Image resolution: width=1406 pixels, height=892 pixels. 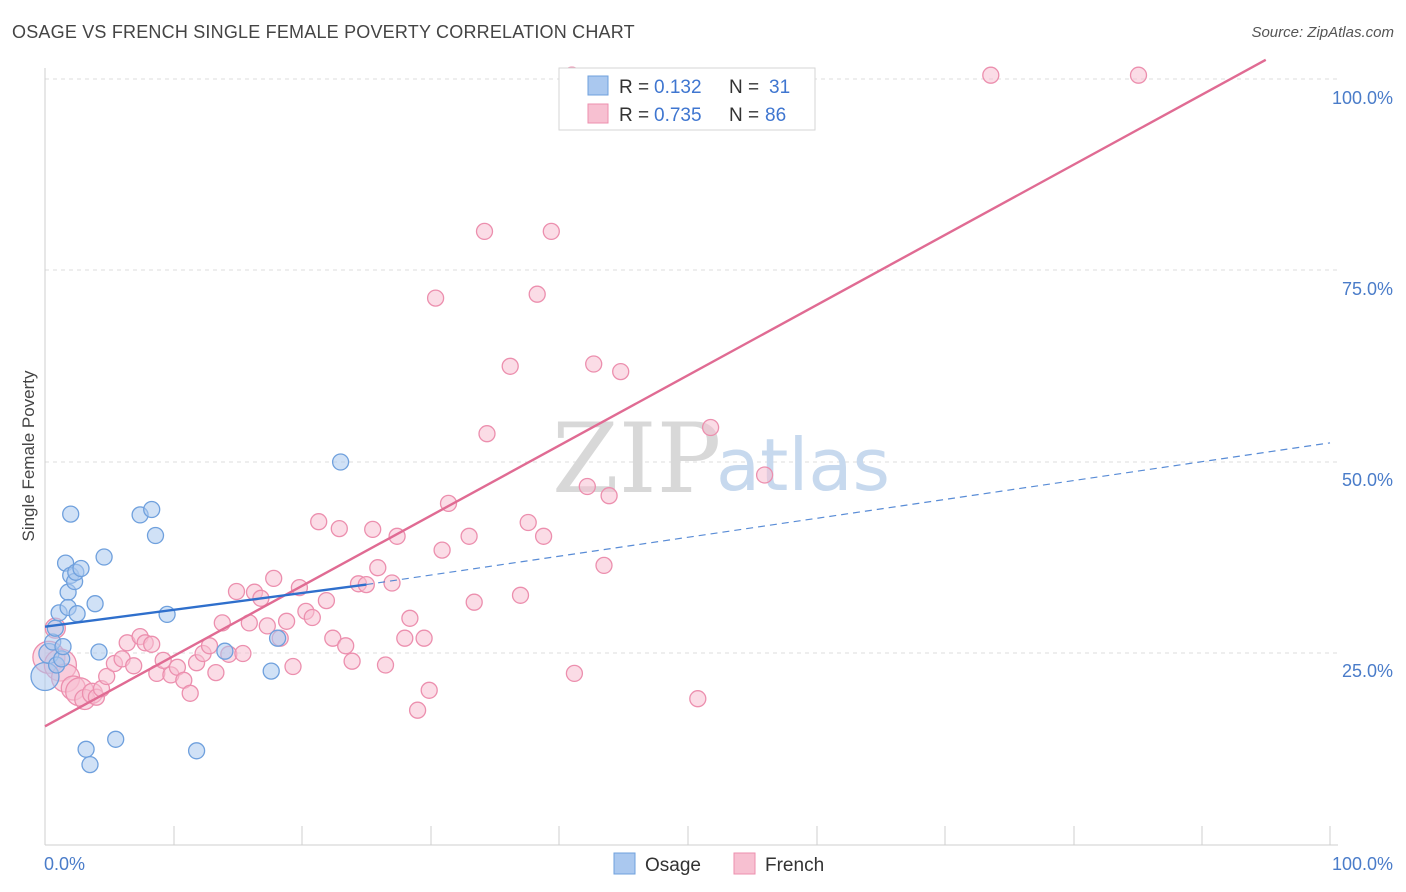 What do you see at coordinates (687, 99) in the screenshot?
I see `top-legend: R = 0.132 N = 31 R = 0.735 N = 86` at bounding box center [687, 99].